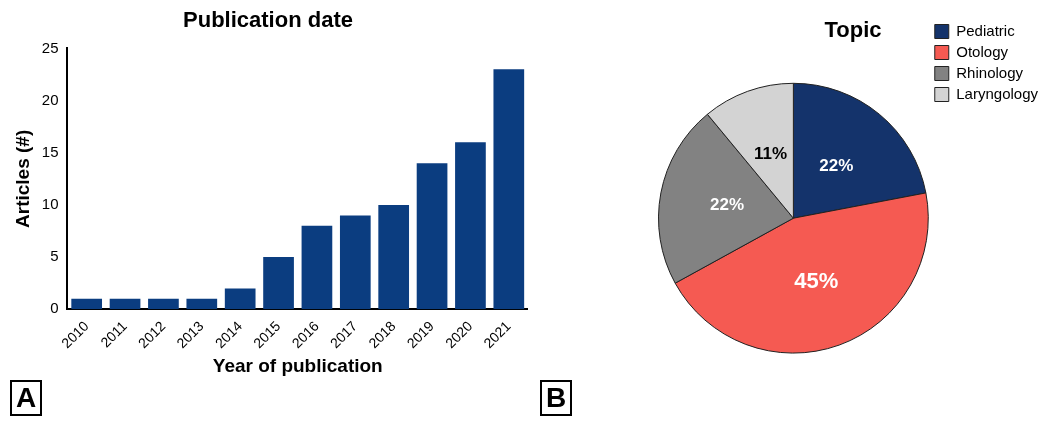 This screenshot has height=426, width=1058. What do you see at coordinates (50, 204) in the screenshot?
I see `y-tick-label: 10` at bounding box center [50, 204].